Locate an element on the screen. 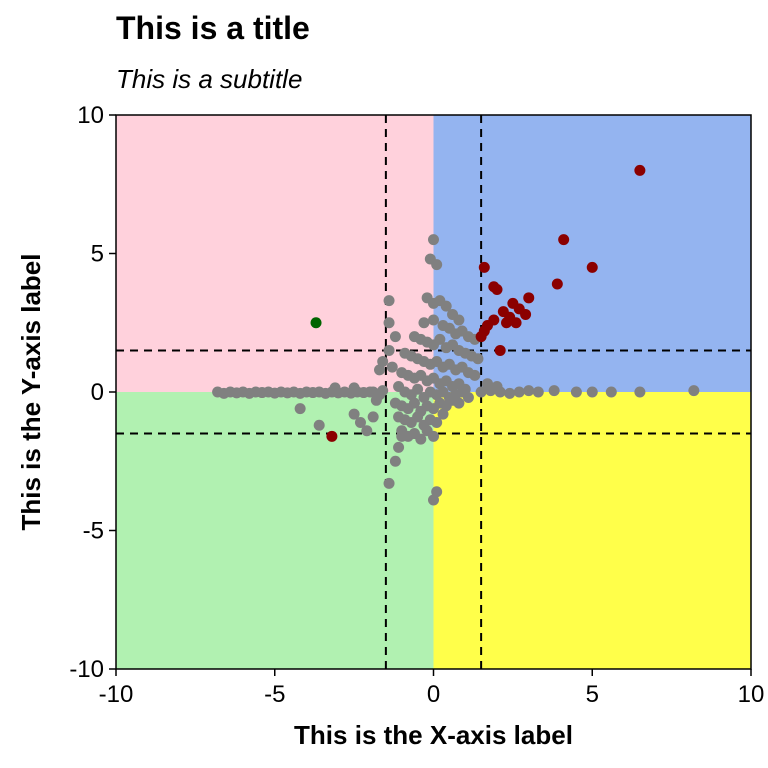  y-tick-label: 10 is located at coordinates (90, 115).